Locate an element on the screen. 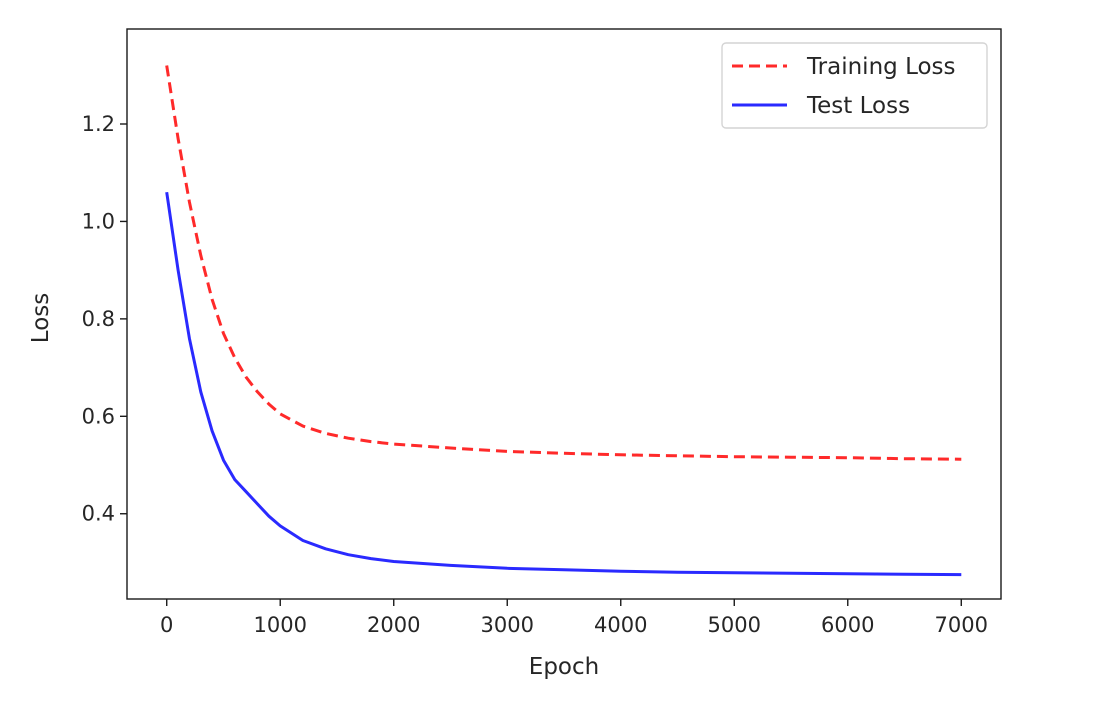 This screenshot has height=728, width=1118. legend: Training Loss Test Loss is located at coordinates (854, 85).